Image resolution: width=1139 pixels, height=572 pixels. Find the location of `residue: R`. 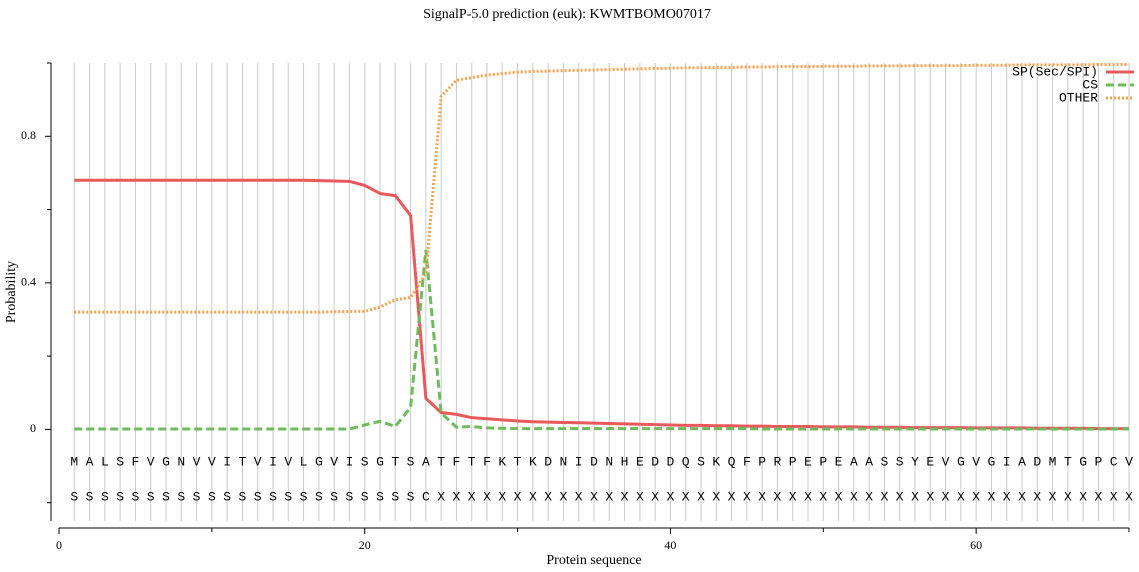

residue: R is located at coordinates (778, 461).